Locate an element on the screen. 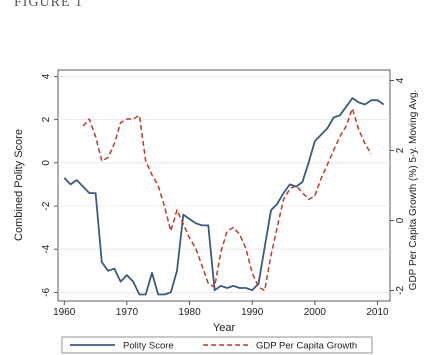 The image size is (427, 355). y-tick-label-left: 4 is located at coordinates (46, 76).